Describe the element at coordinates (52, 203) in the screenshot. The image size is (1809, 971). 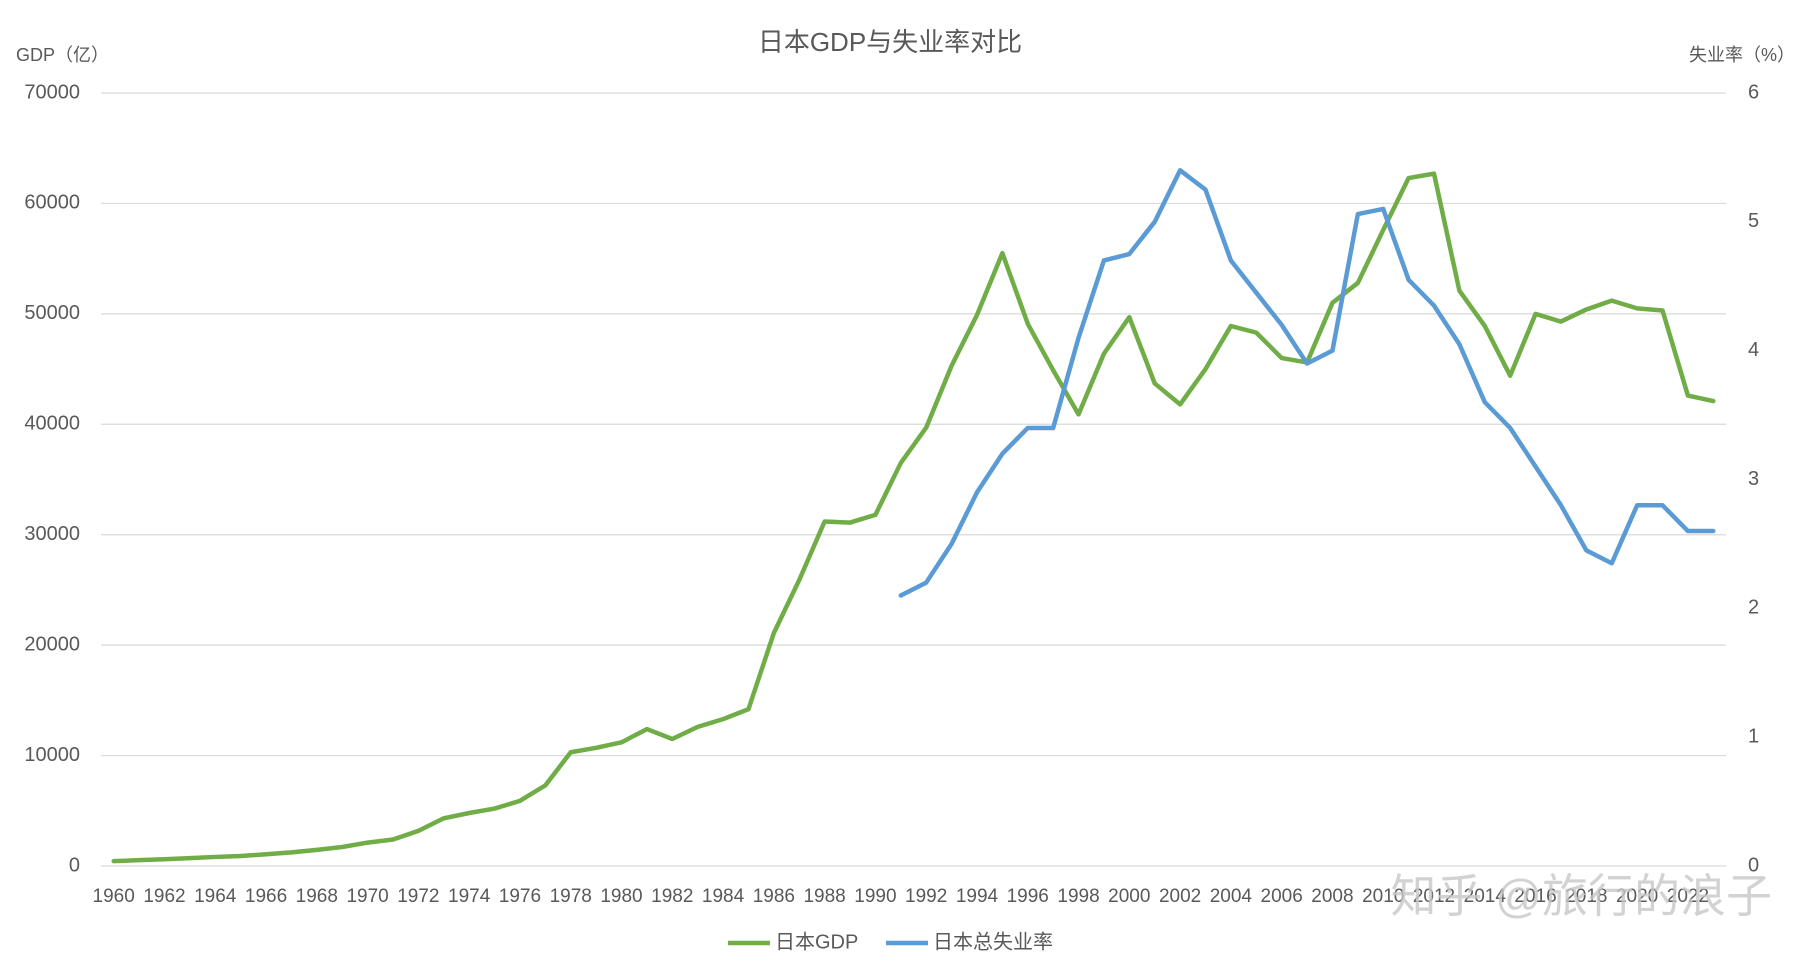
I see `y-tick-label: 60000` at that location.